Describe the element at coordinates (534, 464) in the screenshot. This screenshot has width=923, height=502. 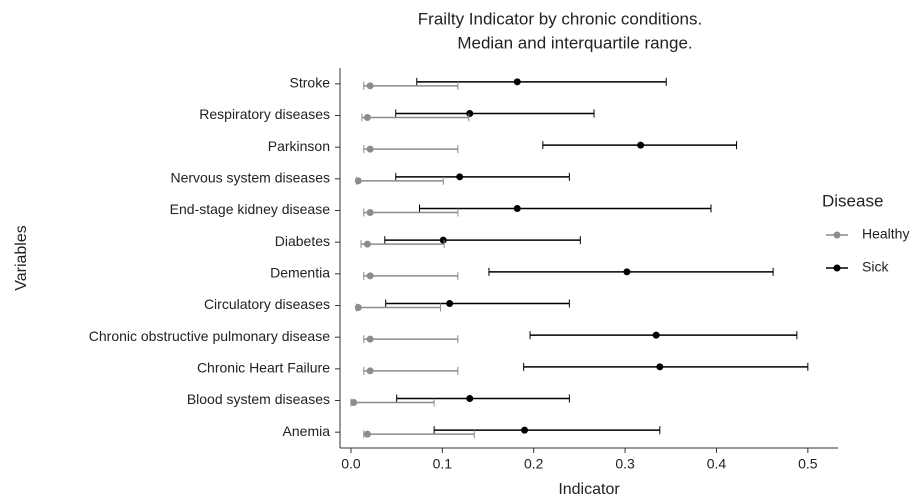
I see `x-tick-label: 0.2` at that location.